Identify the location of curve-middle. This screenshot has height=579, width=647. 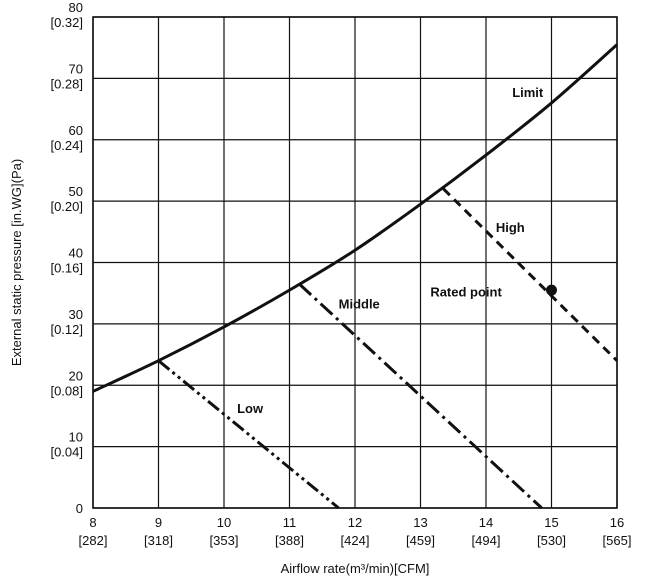
(420, 396).